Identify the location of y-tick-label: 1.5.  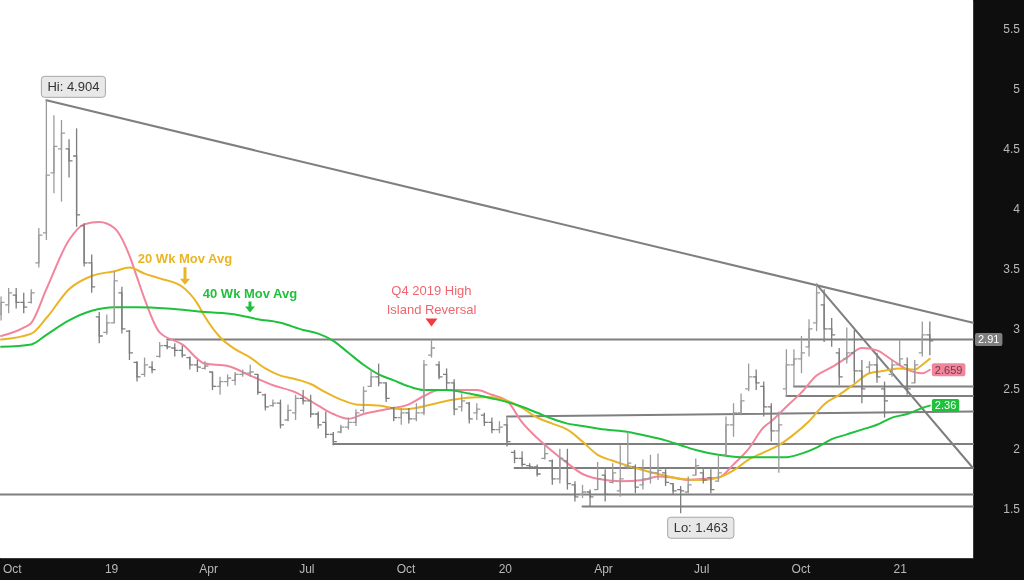
(1012, 509).